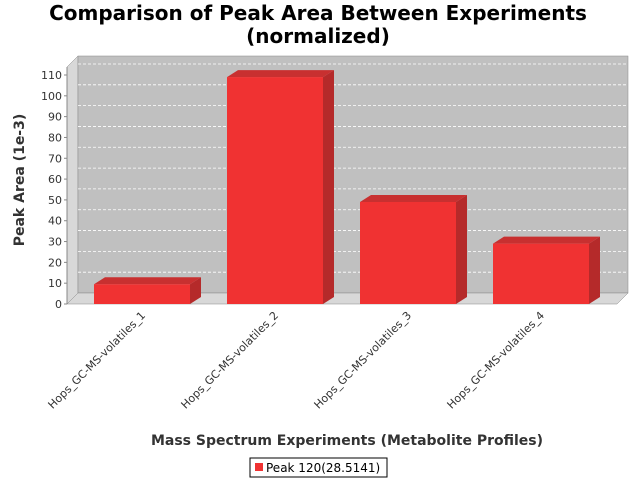 This screenshot has width=640, height=480. I want to click on legend: Peak 120(28.5141), so click(318, 467).